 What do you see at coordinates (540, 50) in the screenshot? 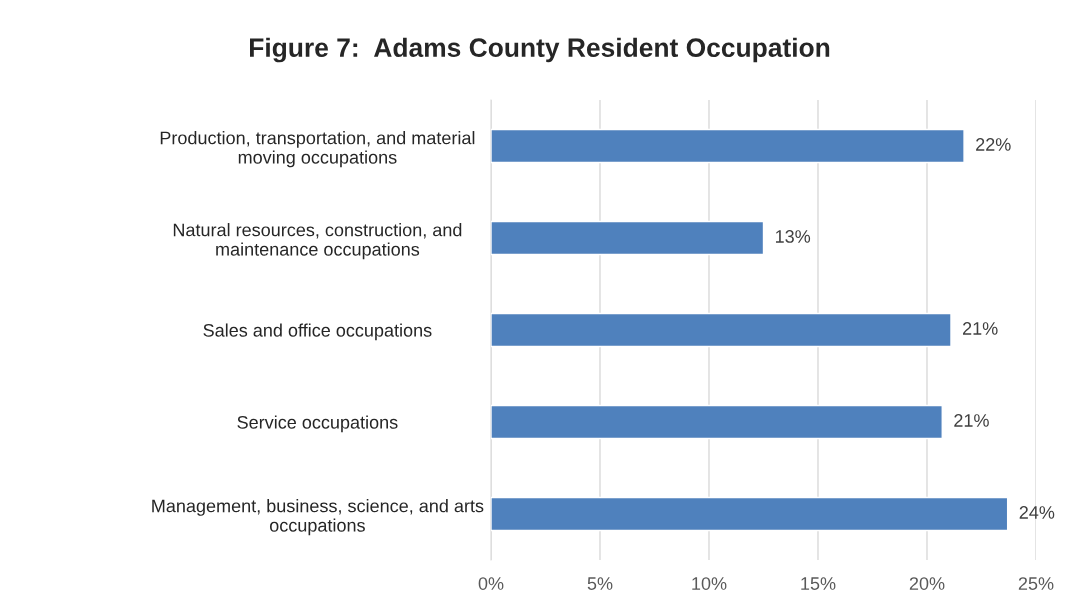
I see `chart-title: Figure 7: Adams County Resident Occupation` at bounding box center [540, 50].